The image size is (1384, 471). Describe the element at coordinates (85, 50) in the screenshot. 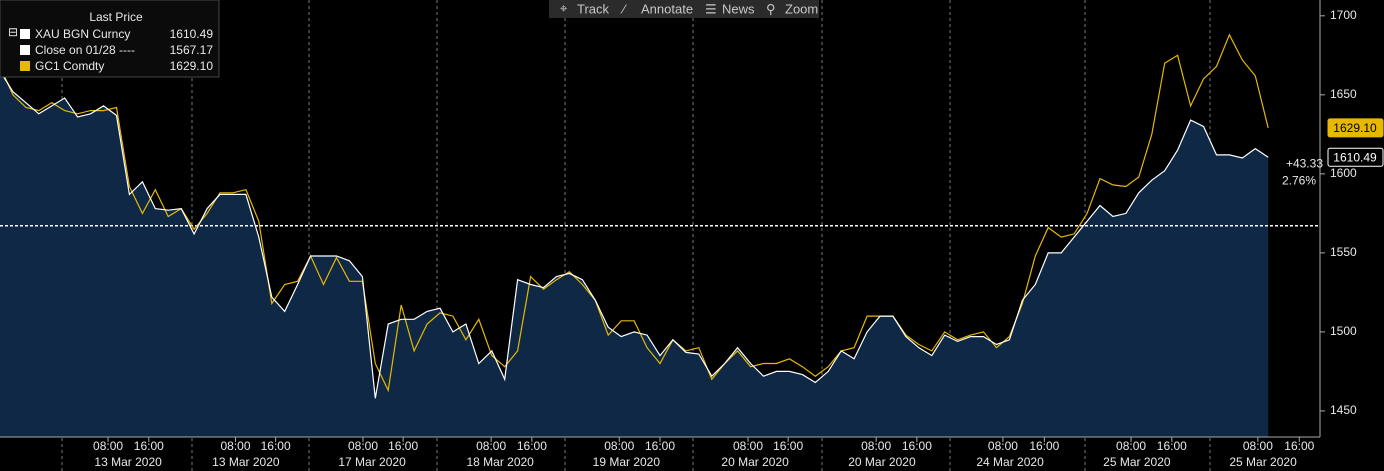

I see `legend-label: Close on 01/28 ----` at that location.